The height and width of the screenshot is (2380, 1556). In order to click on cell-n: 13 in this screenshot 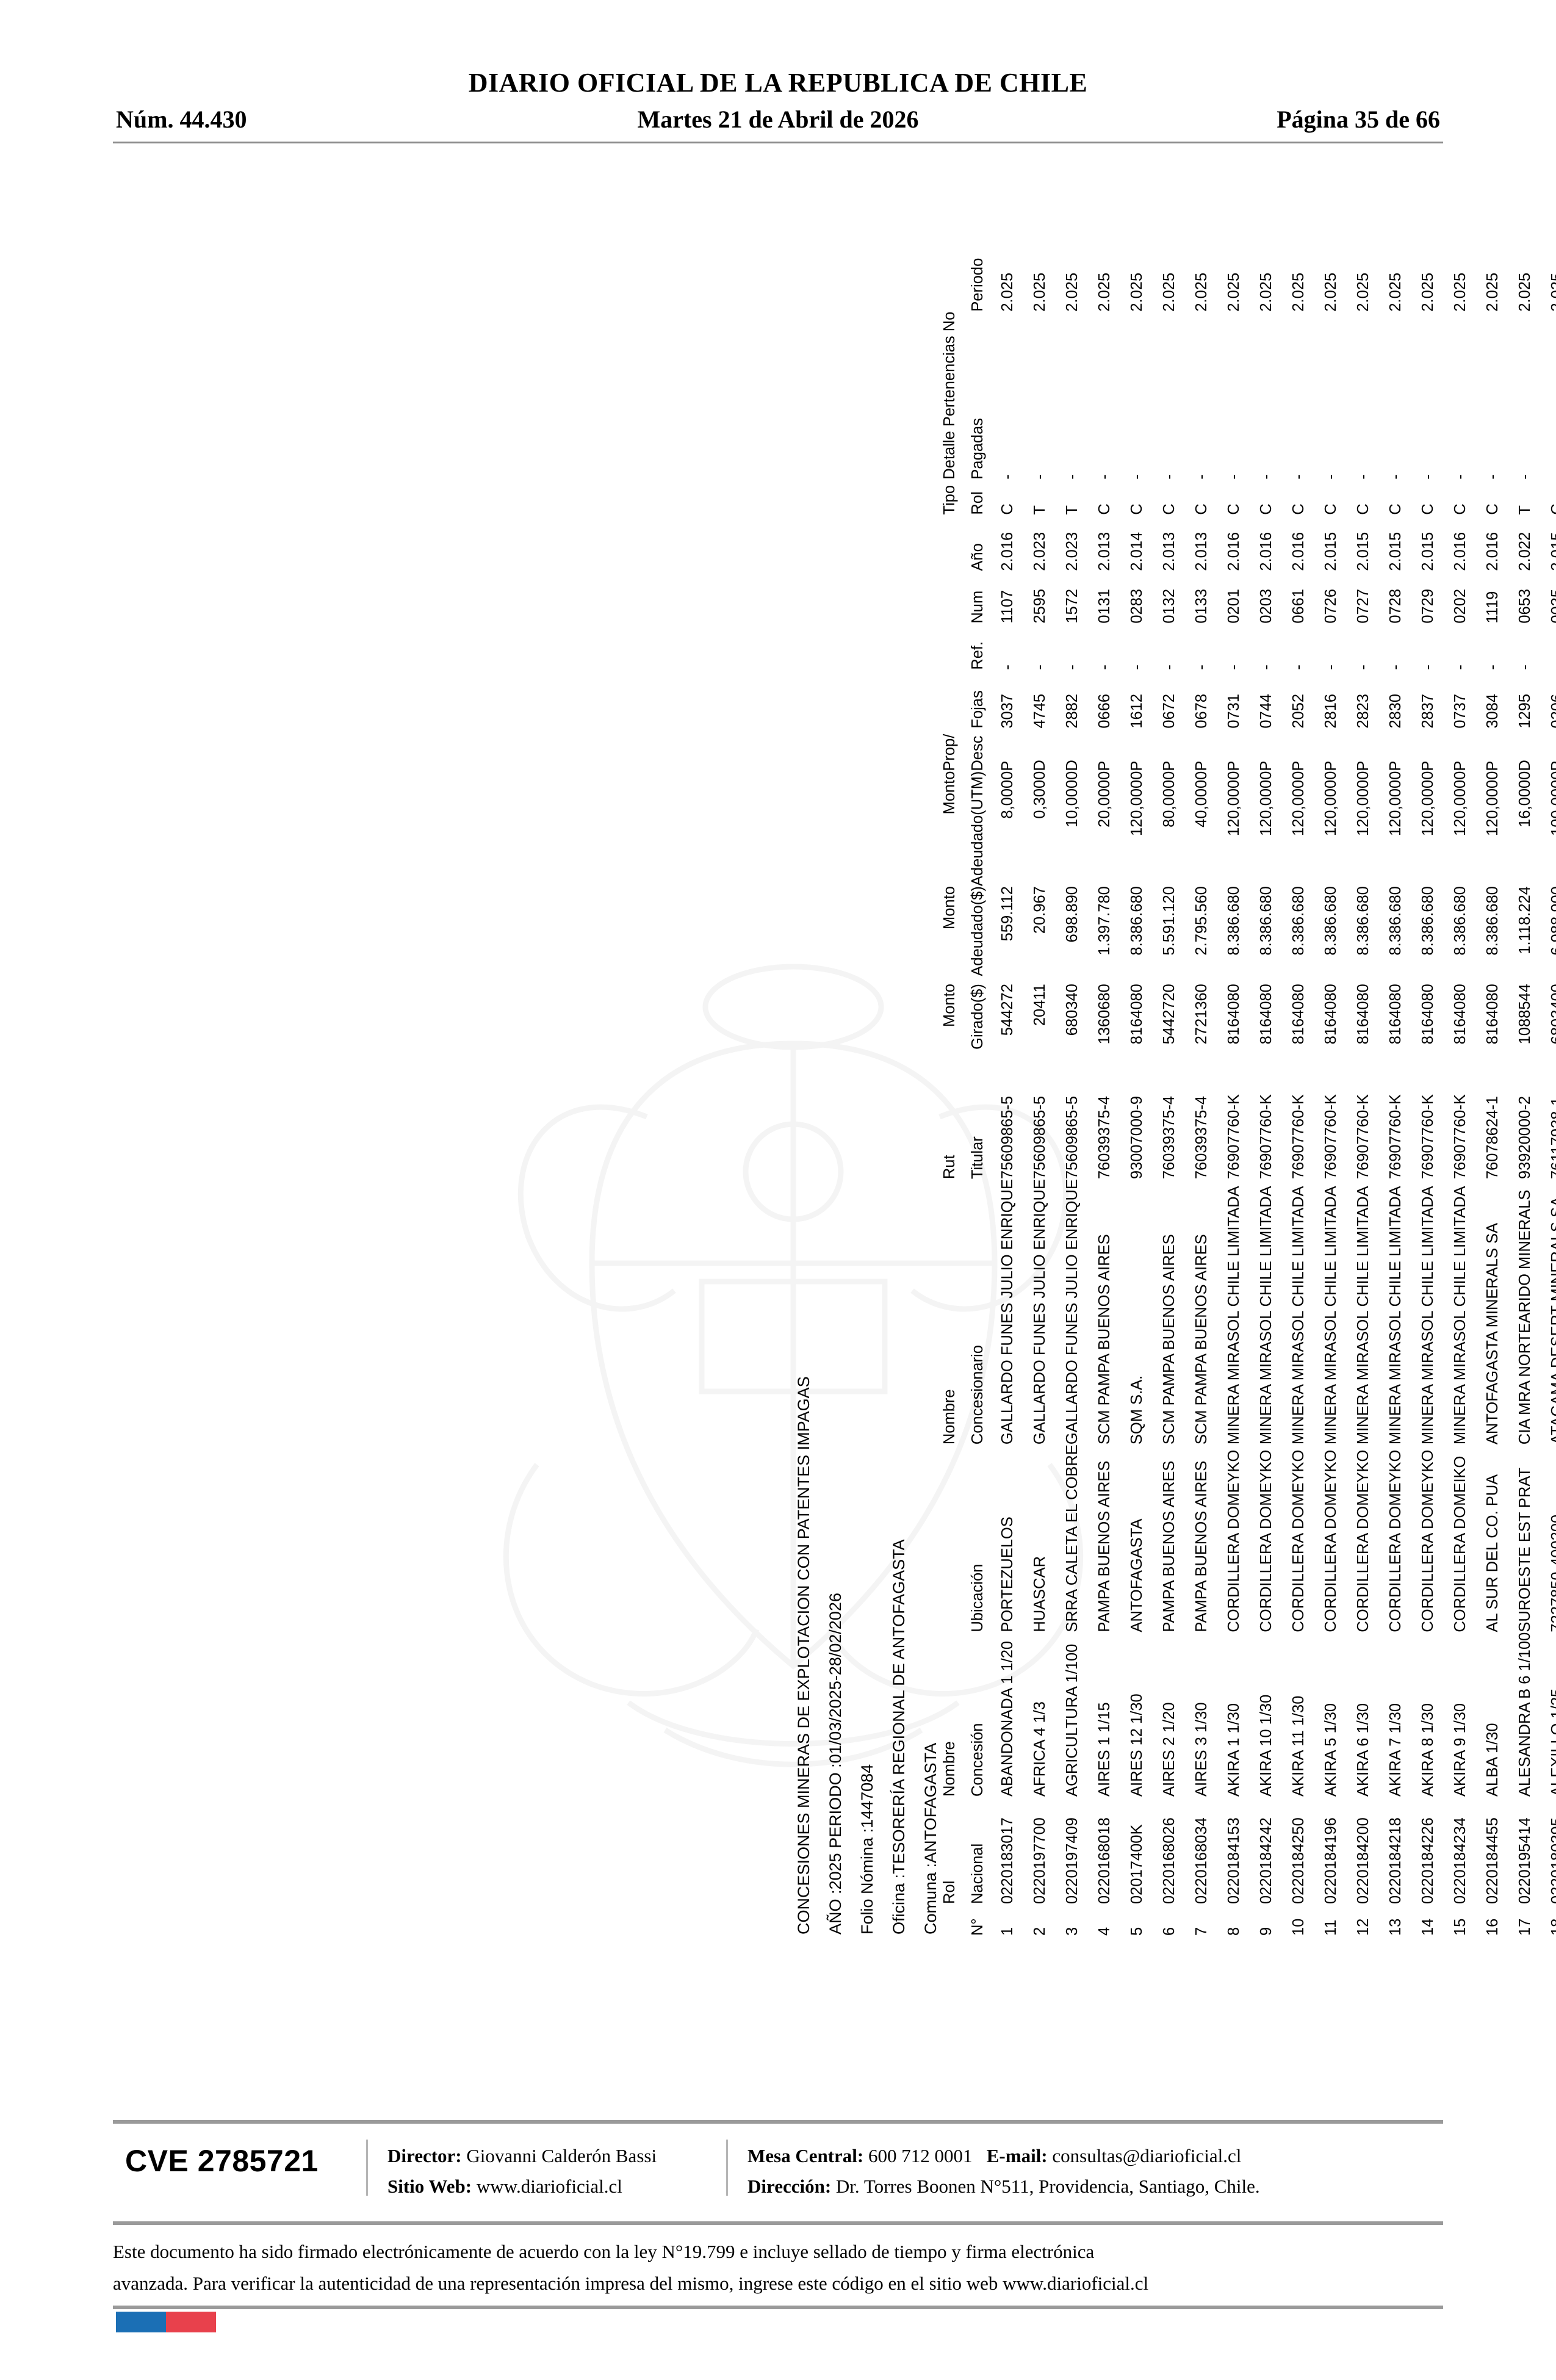, I will do `click(1395, 1927)`.